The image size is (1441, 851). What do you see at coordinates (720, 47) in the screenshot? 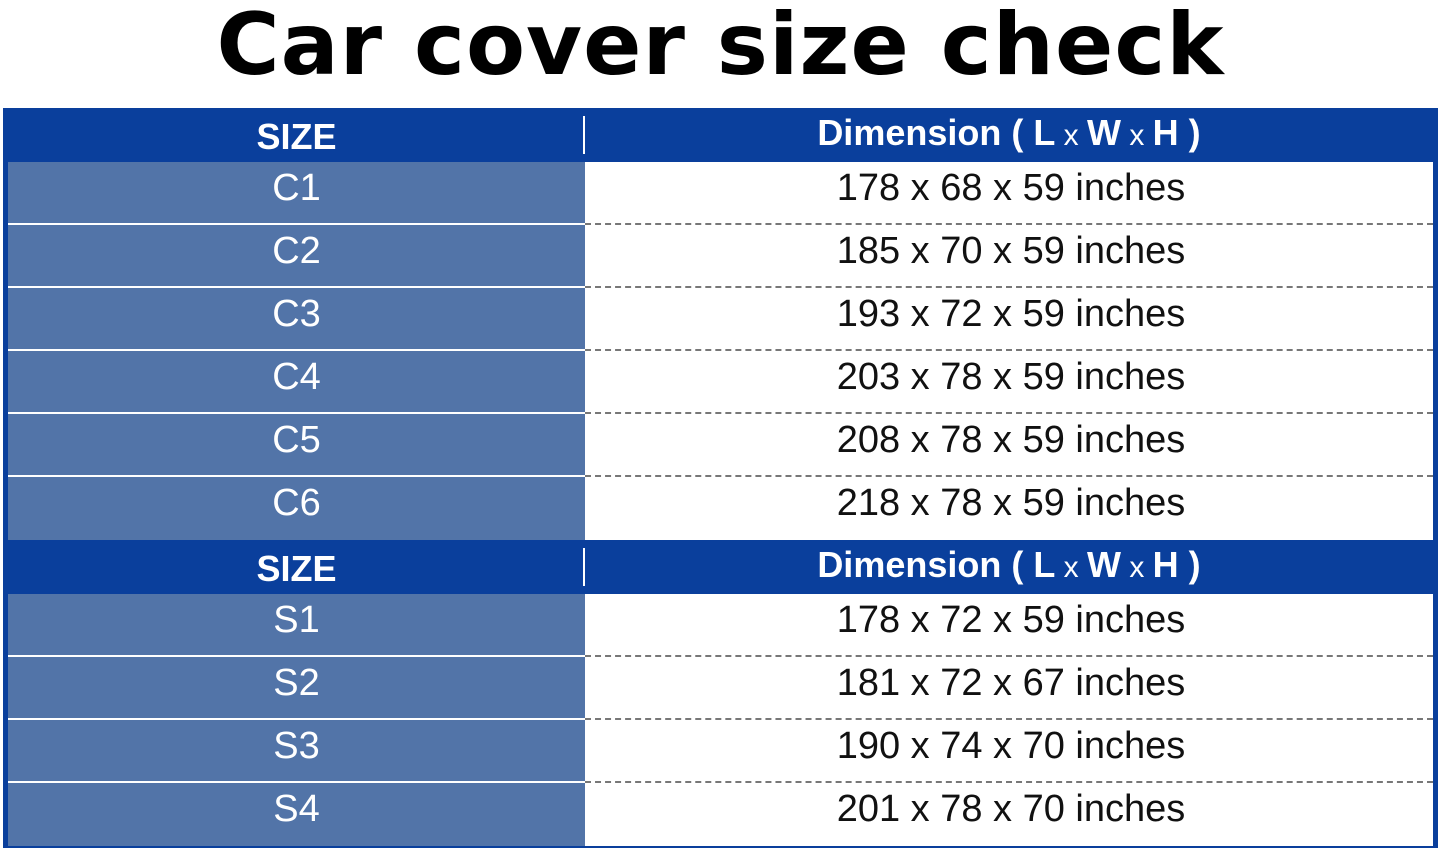
I see `page-title: Car cover size check` at bounding box center [720, 47].